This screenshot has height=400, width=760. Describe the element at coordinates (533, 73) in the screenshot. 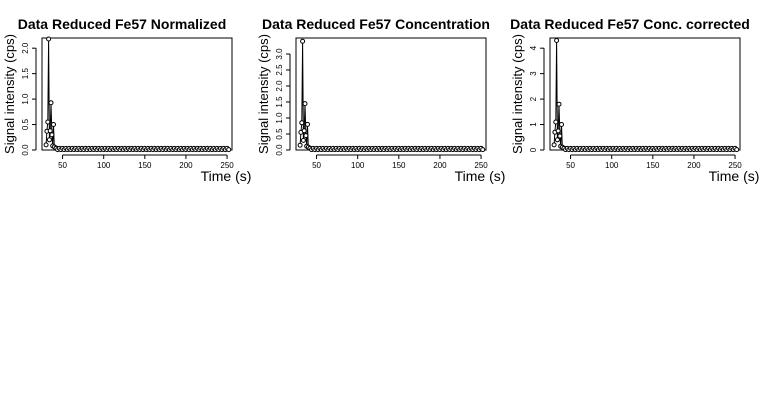

I see `y-tick-label: 3` at that location.